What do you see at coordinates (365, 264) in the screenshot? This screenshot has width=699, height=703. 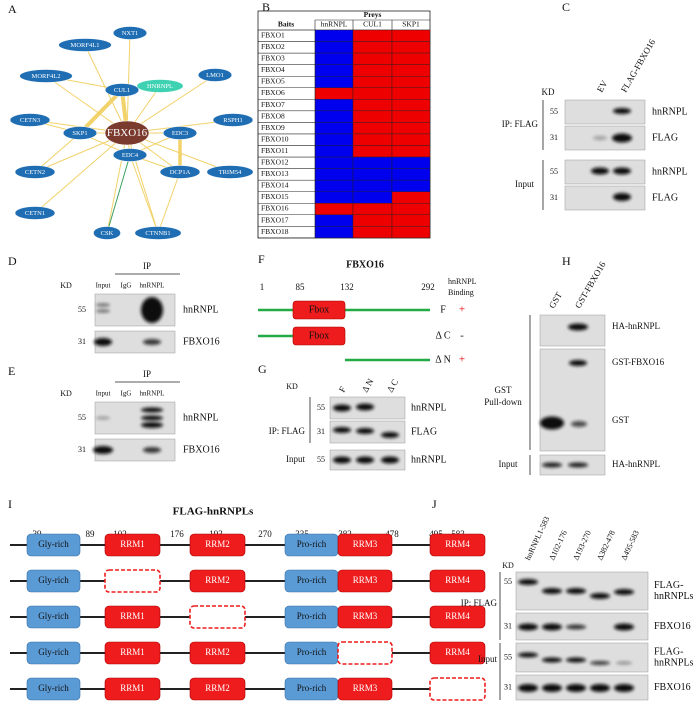 I see `panel-title: FBXO16` at bounding box center [365, 264].